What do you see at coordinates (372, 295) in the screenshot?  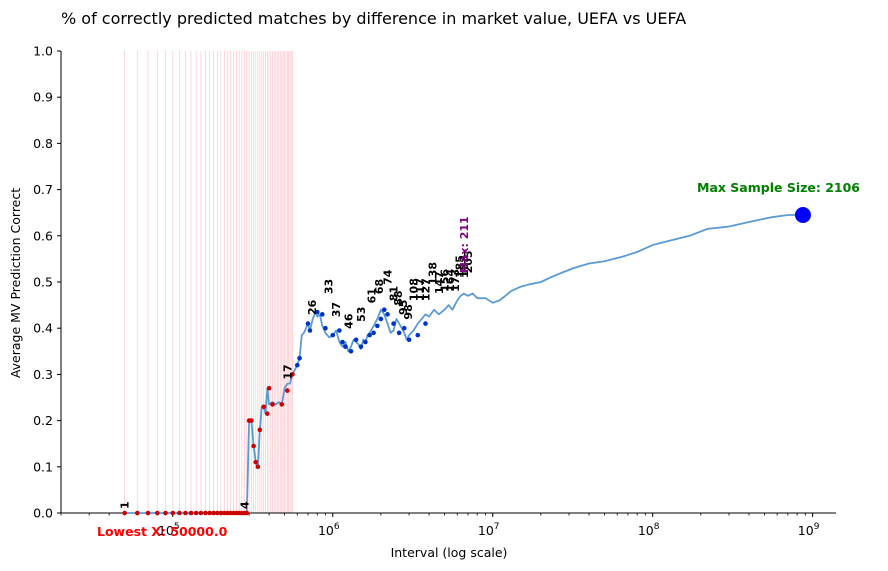 I see `annotation-label: 61` at bounding box center [372, 295].